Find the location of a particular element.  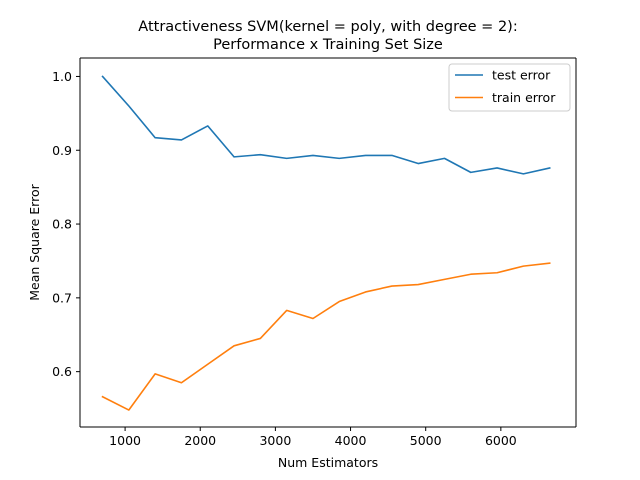

x-tick-label: 3000 is located at coordinates (275, 440).